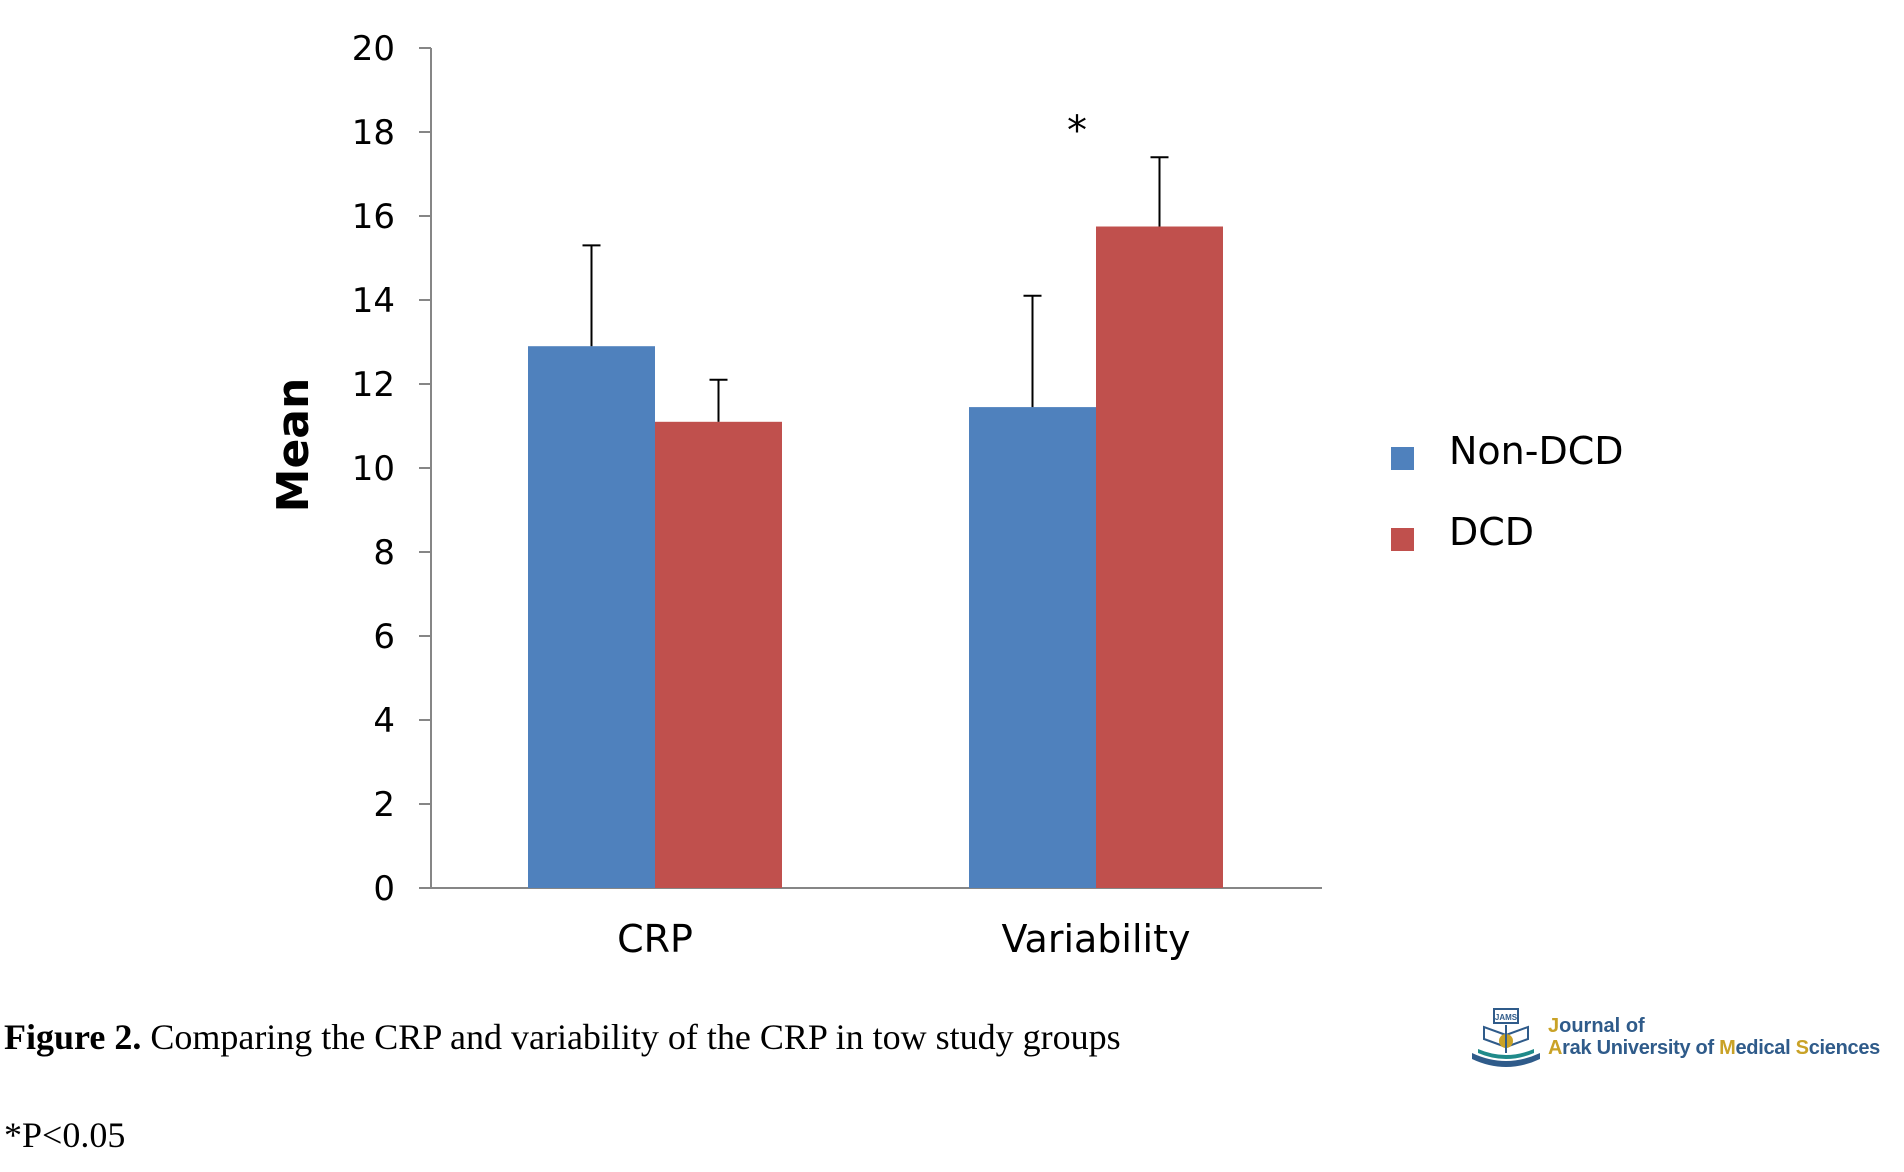 Image resolution: width=1904 pixels, height=1172 pixels. I want to click on legend-label: Non-DCD, so click(1536, 451).